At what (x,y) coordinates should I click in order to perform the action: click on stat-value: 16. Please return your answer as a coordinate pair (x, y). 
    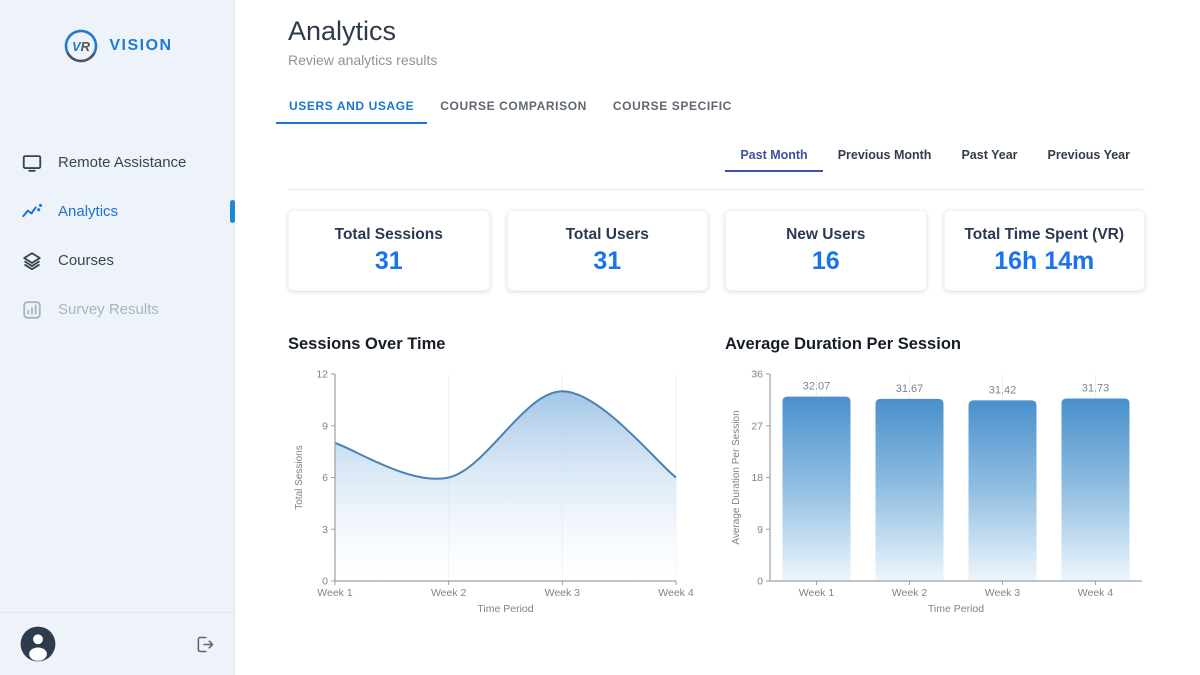
    Looking at the image, I should click on (825, 260).